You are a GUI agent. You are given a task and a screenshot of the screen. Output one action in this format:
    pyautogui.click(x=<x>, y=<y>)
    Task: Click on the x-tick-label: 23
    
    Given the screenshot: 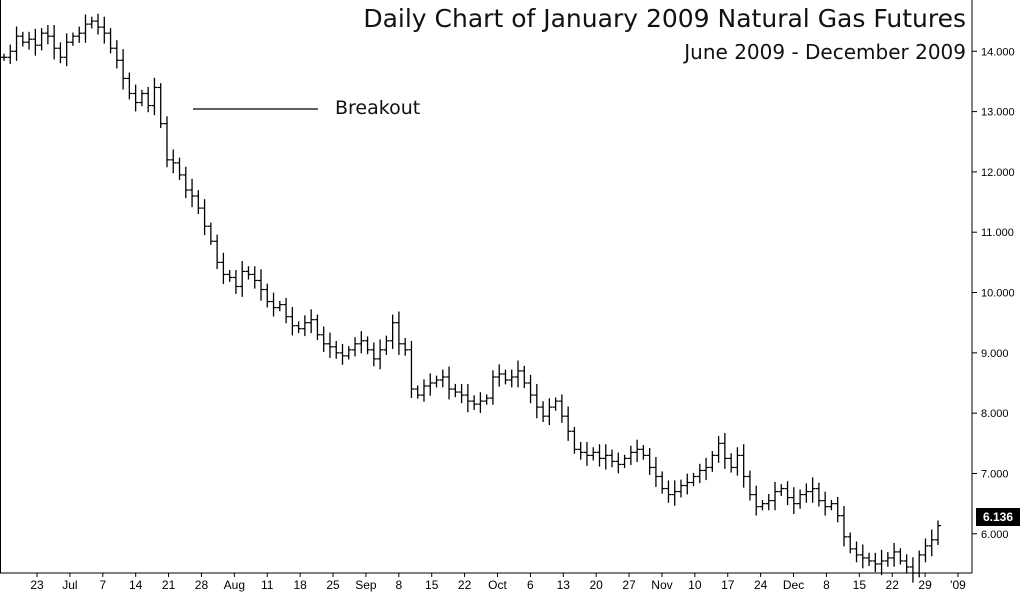 What is the action you would take?
    pyautogui.click(x=37, y=585)
    